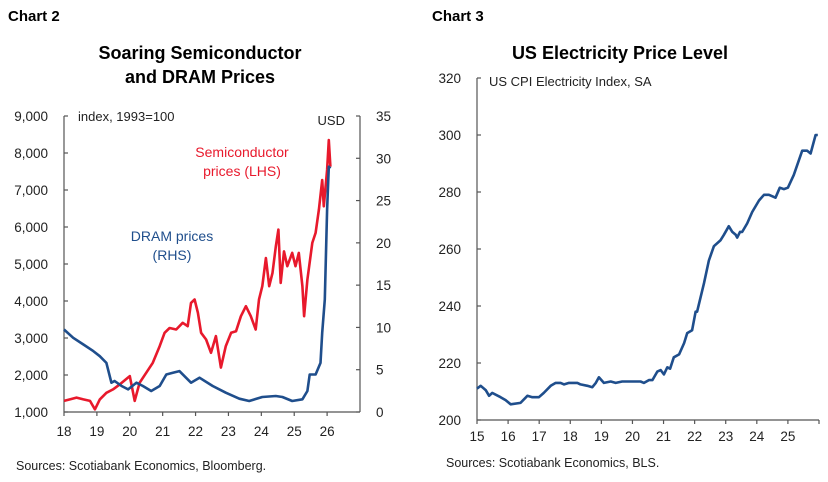  What do you see at coordinates (172, 236) in the screenshot?
I see `dram-series-label-1: DRAM prices` at bounding box center [172, 236].